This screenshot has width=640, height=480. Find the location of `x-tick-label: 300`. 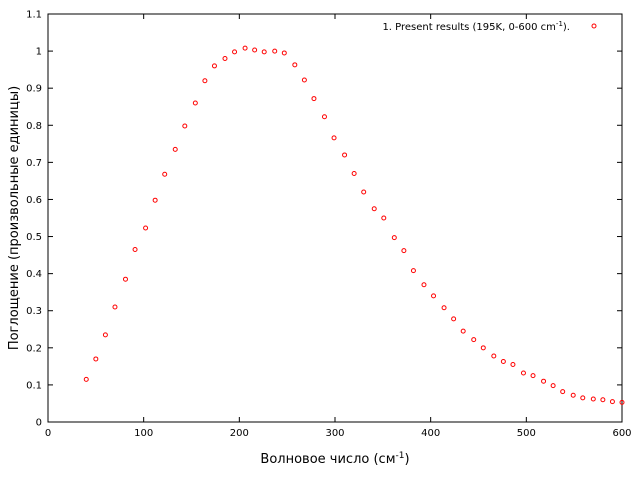

x-tick-label: 300 is located at coordinates (334, 433).